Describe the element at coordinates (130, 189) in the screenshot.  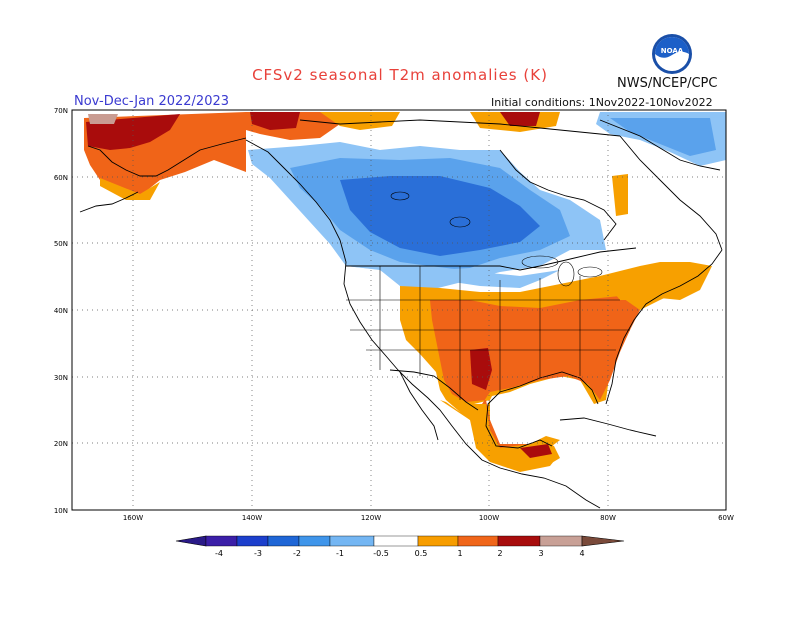
I see `alaska-edge-warm` at that location.